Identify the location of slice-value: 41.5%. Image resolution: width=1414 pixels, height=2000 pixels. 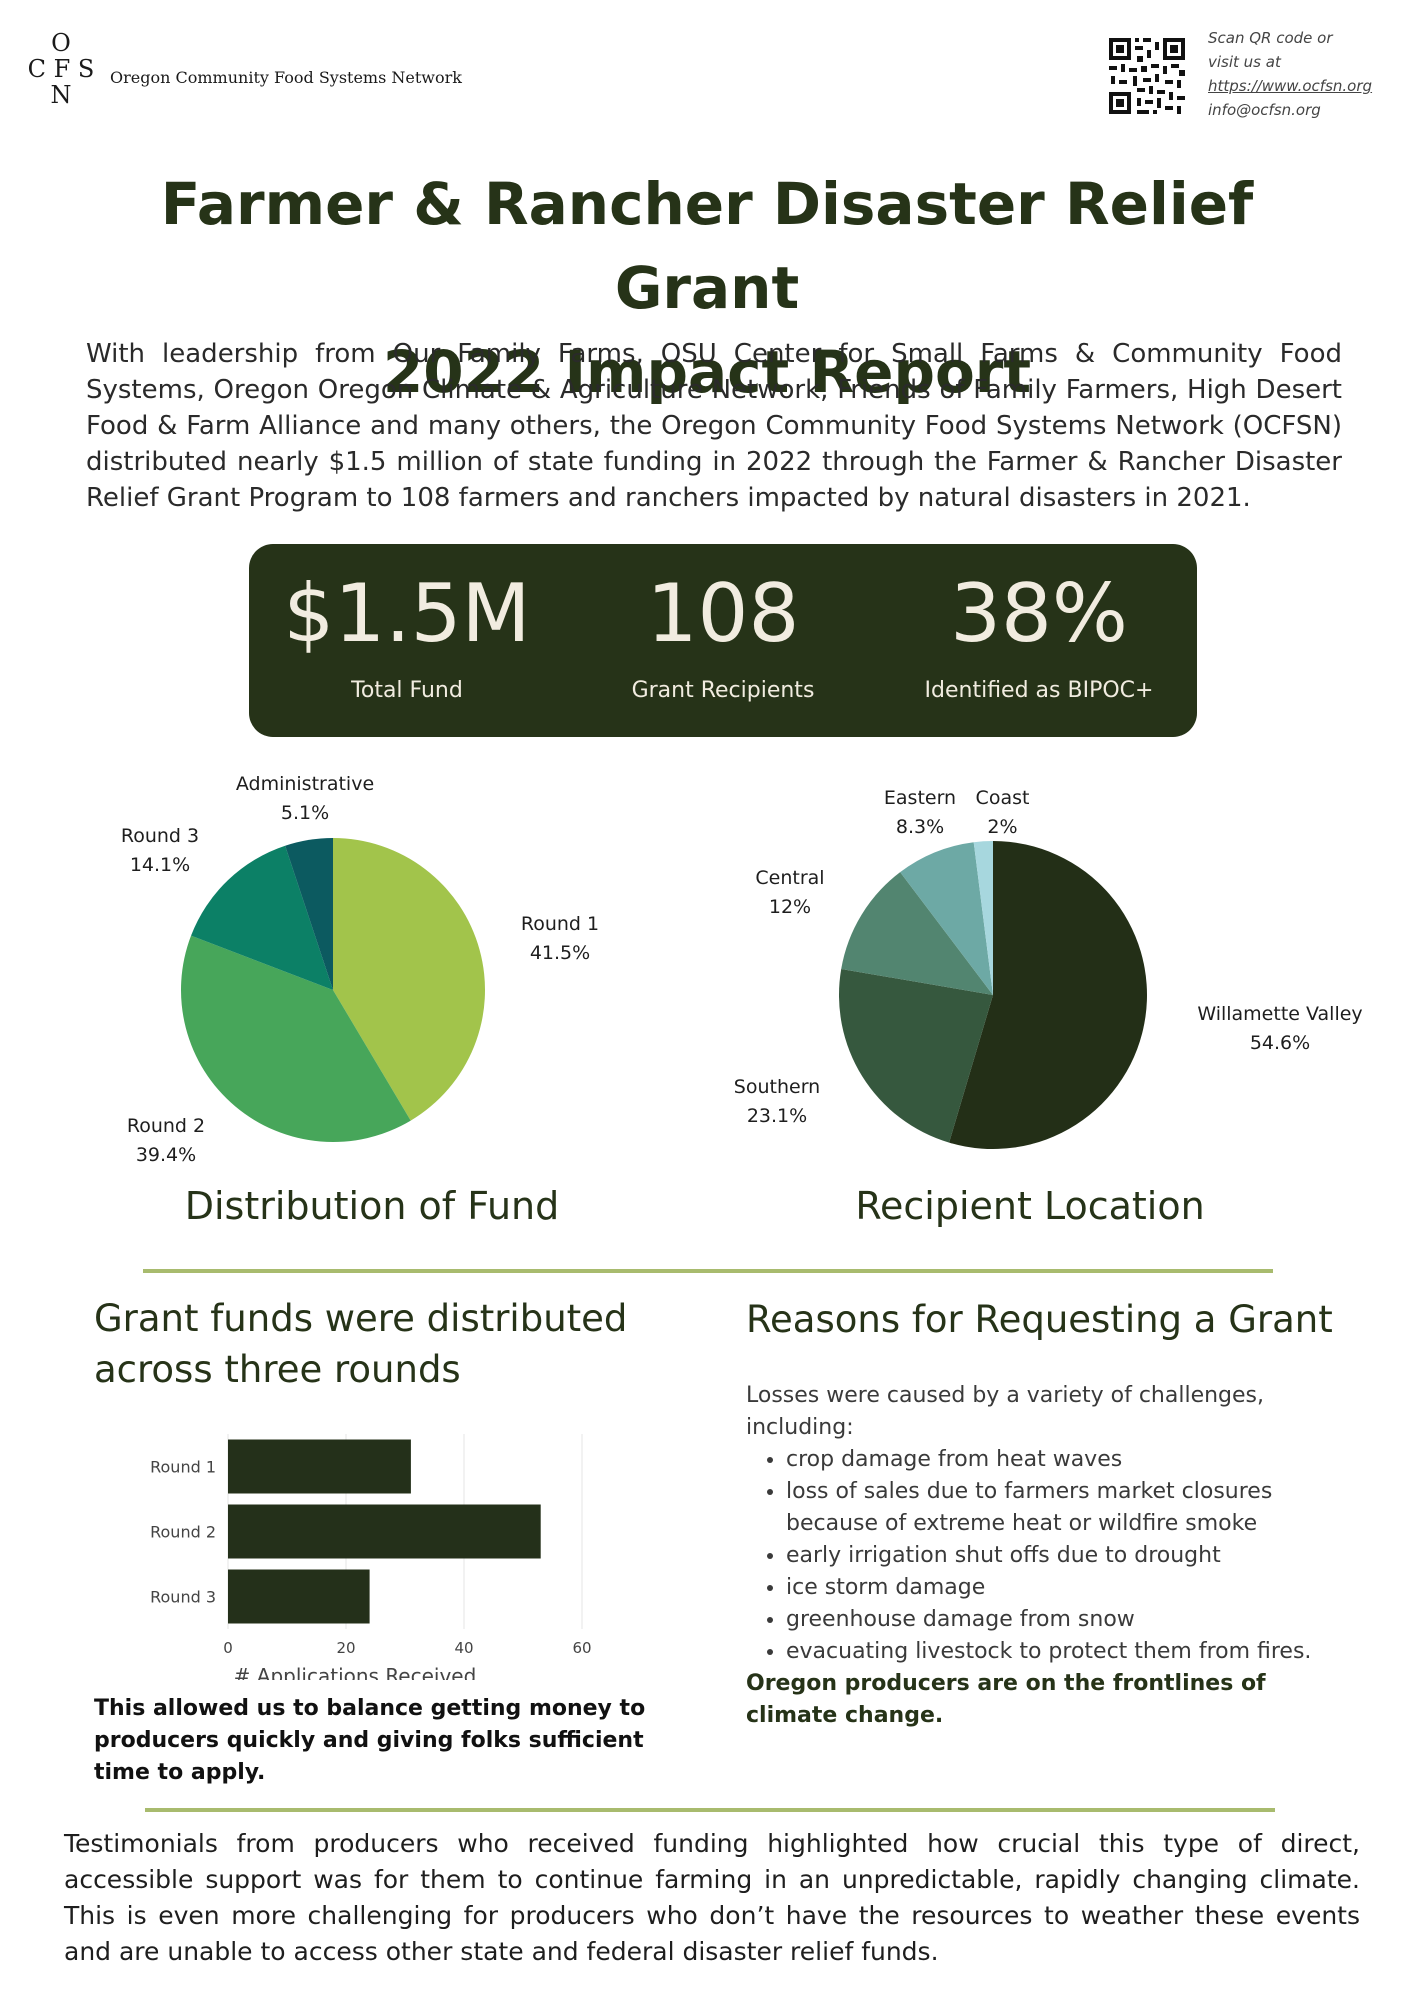
(560, 953).